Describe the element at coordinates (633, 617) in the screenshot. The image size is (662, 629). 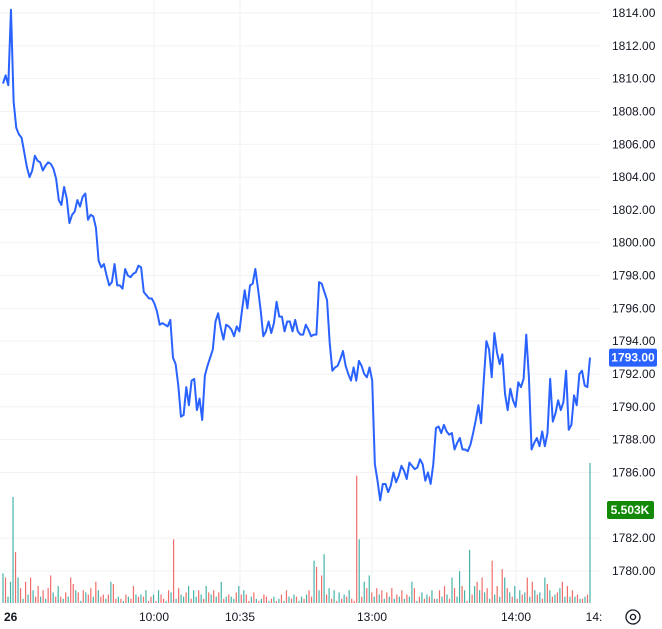
I see `settings-gear-icon` at that location.